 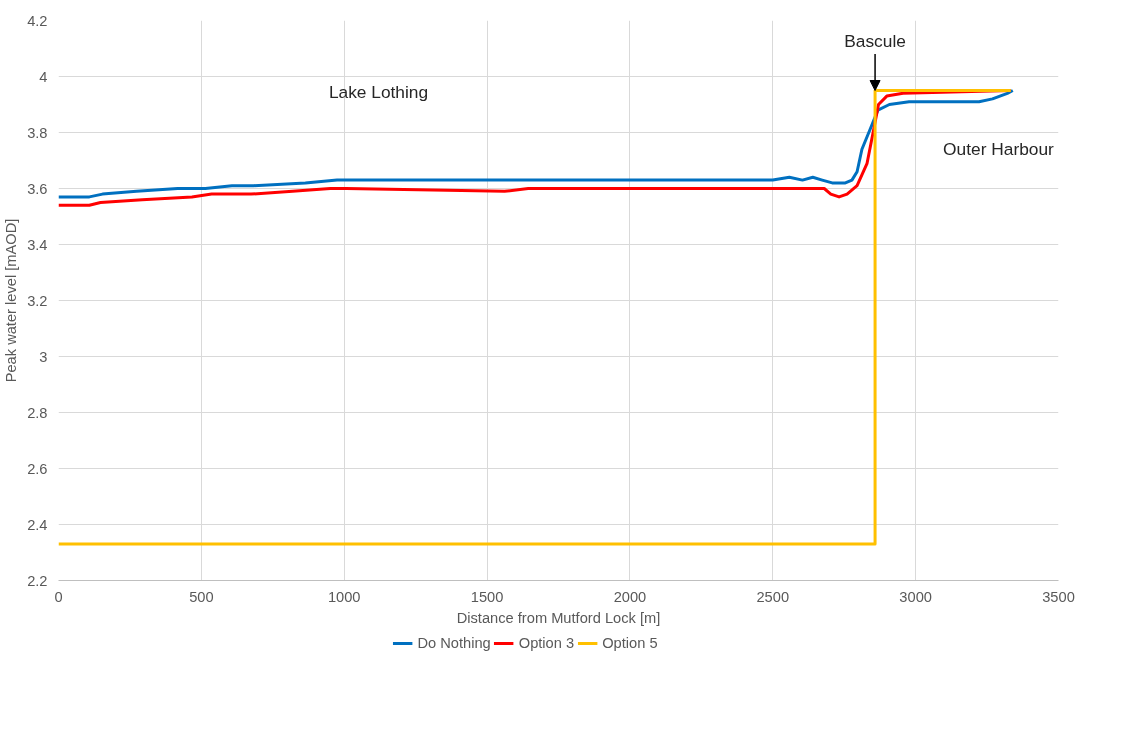 I want to click on annotation: Bascule, so click(x=875, y=41).